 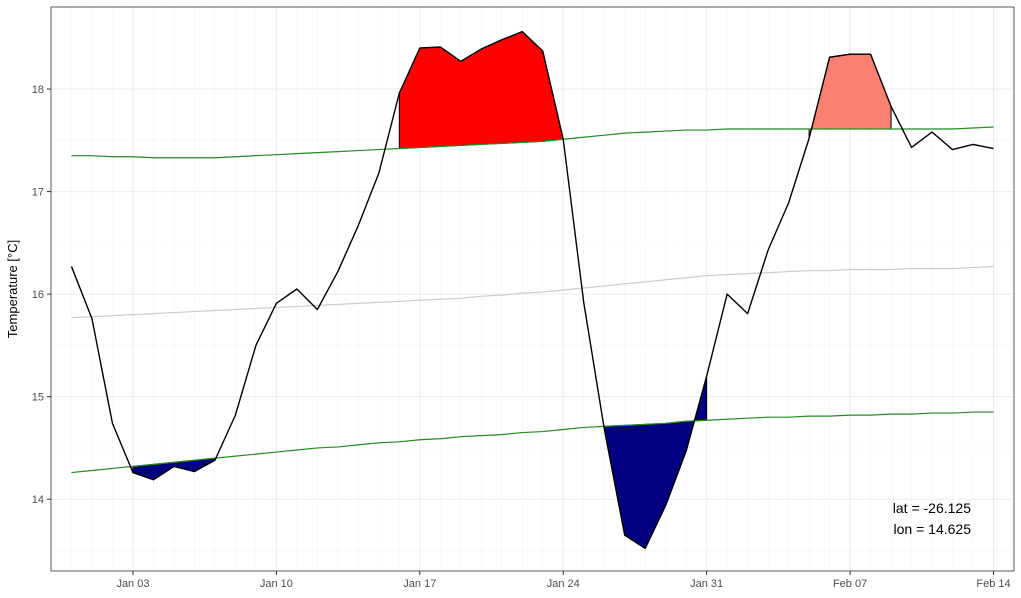 I want to click on x-tick-label: Jan 10, so click(x=276, y=584).